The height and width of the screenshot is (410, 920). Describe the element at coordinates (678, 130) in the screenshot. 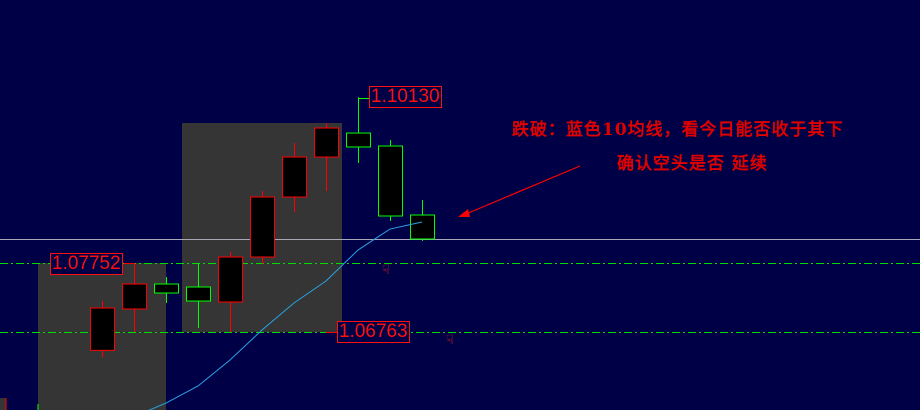

I see `annotation-line-1: 跌破：蓝色10均线，看今日能否收于其下` at that location.